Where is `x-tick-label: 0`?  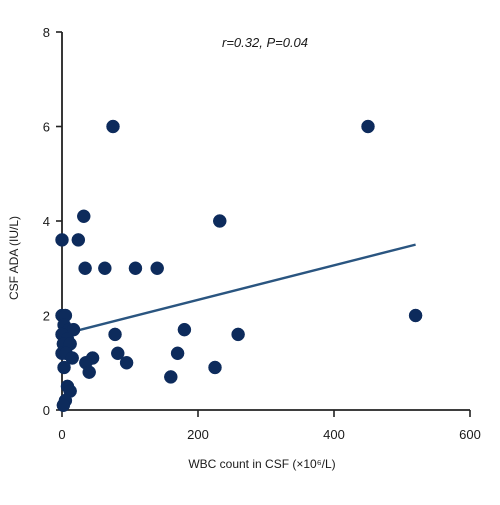
x-tick-label: 0 is located at coordinates (61, 434).